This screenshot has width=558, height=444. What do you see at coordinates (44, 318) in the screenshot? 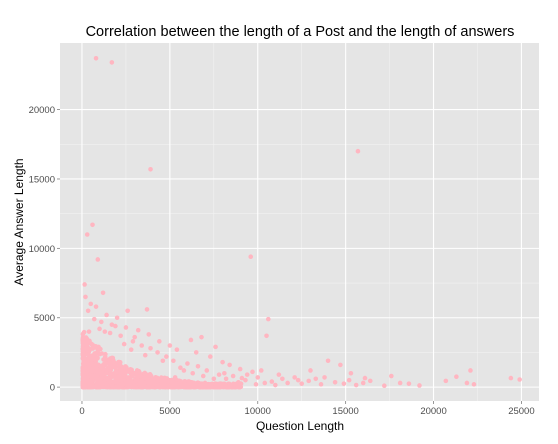
I see `y-tick-label: 5000` at bounding box center [44, 318].